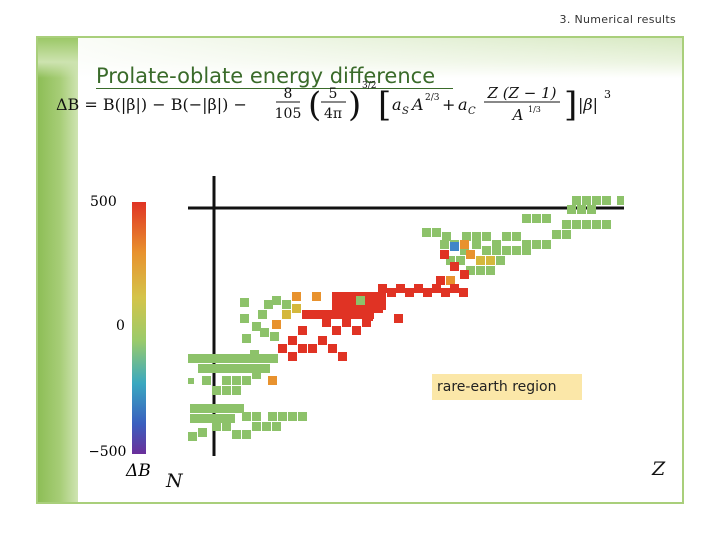 The width and height of the screenshot is (720, 540). I want to click on y-axis-label: N, so click(174, 481).